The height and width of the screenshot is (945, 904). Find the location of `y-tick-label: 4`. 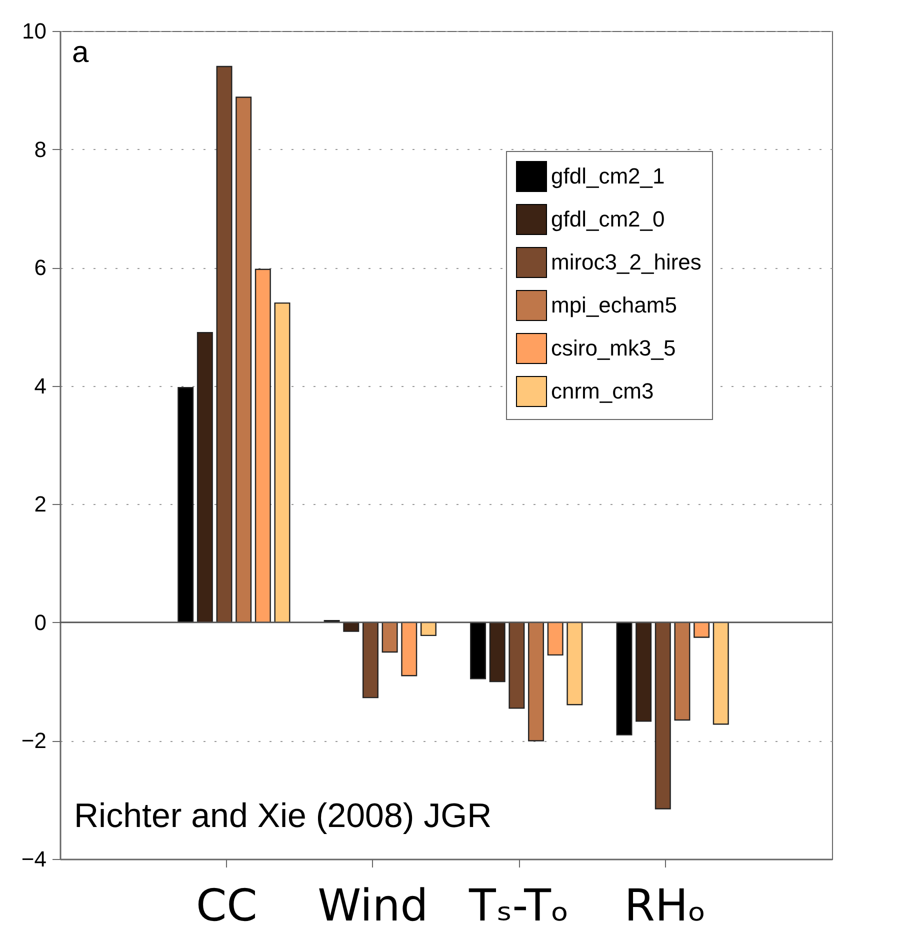

y-tick-label: 4 is located at coordinates (40, 385).